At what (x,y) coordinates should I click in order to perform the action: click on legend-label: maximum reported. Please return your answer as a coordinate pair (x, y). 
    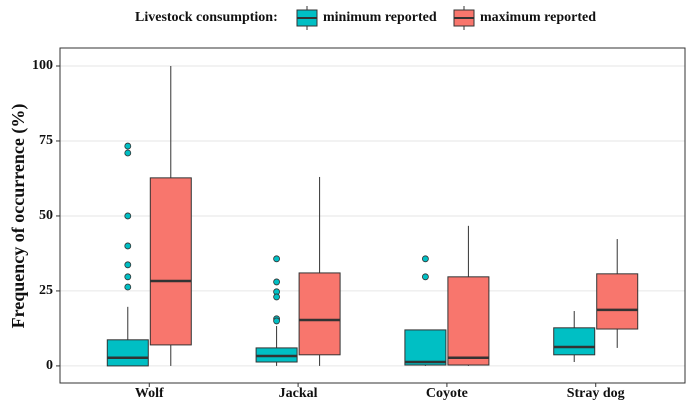
    Looking at the image, I should click on (538, 17).